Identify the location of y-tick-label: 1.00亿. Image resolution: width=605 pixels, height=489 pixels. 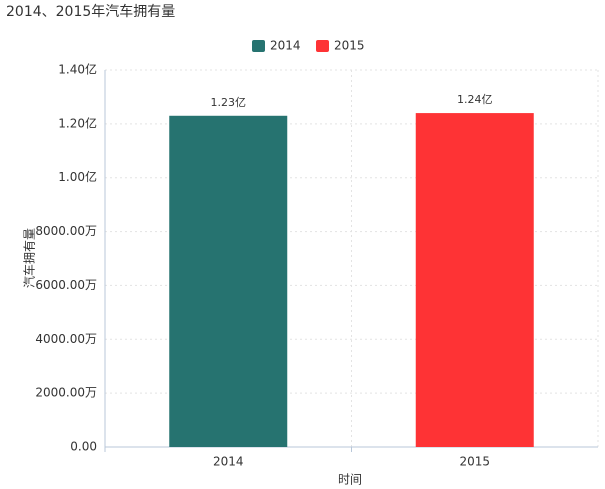
(77, 176).